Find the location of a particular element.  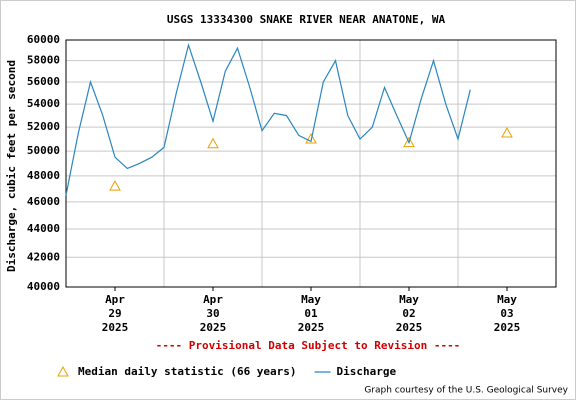

y-tick-label: 42000 is located at coordinates (43, 256).